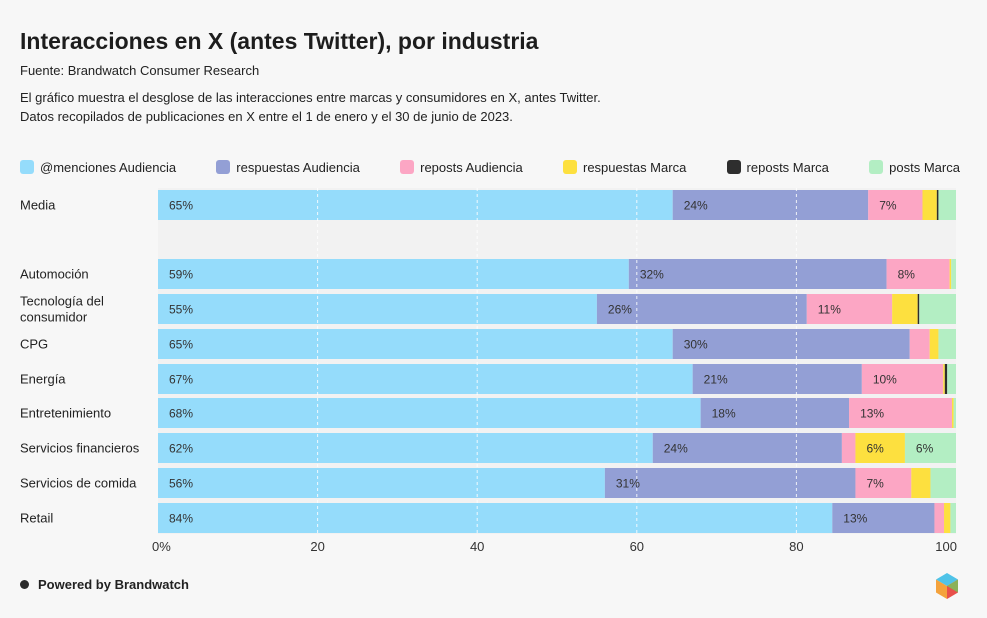 The image size is (987, 618). Describe the element at coordinates (181, 484) in the screenshot. I see `data-label: 56%` at that location.